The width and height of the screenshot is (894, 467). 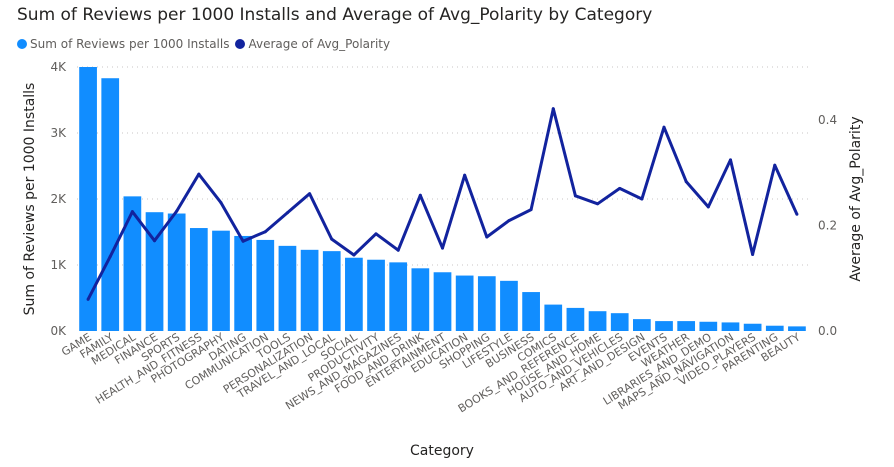 What do you see at coordinates (130, 44) in the screenshot?
I see `legend-label-reviews: Sum of Reviews per 1000 Installs` at bounding box center [130, 44].